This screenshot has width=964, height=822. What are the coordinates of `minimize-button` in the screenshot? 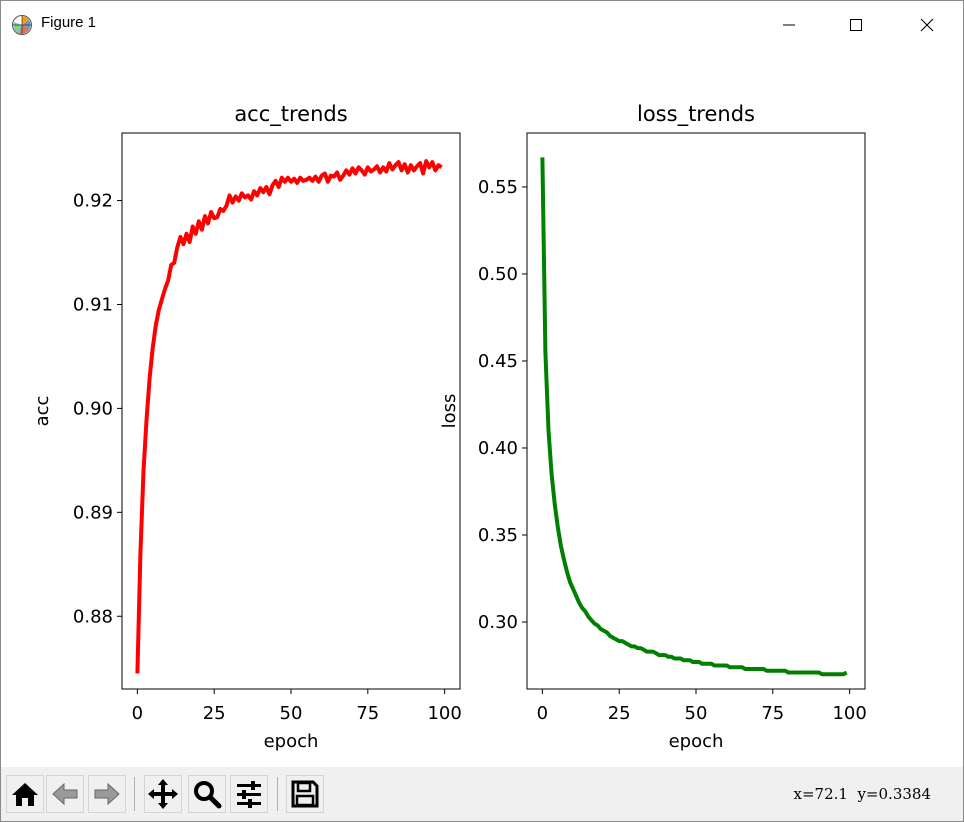 It's located at (789, 25).